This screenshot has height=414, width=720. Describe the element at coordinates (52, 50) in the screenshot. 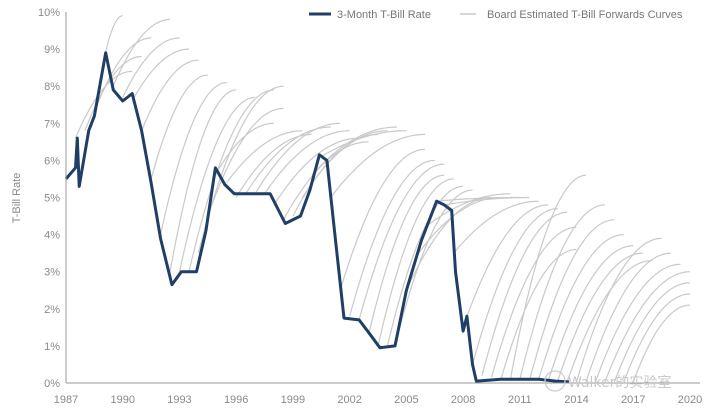

I see `y-tick-label: 9%` at that location.